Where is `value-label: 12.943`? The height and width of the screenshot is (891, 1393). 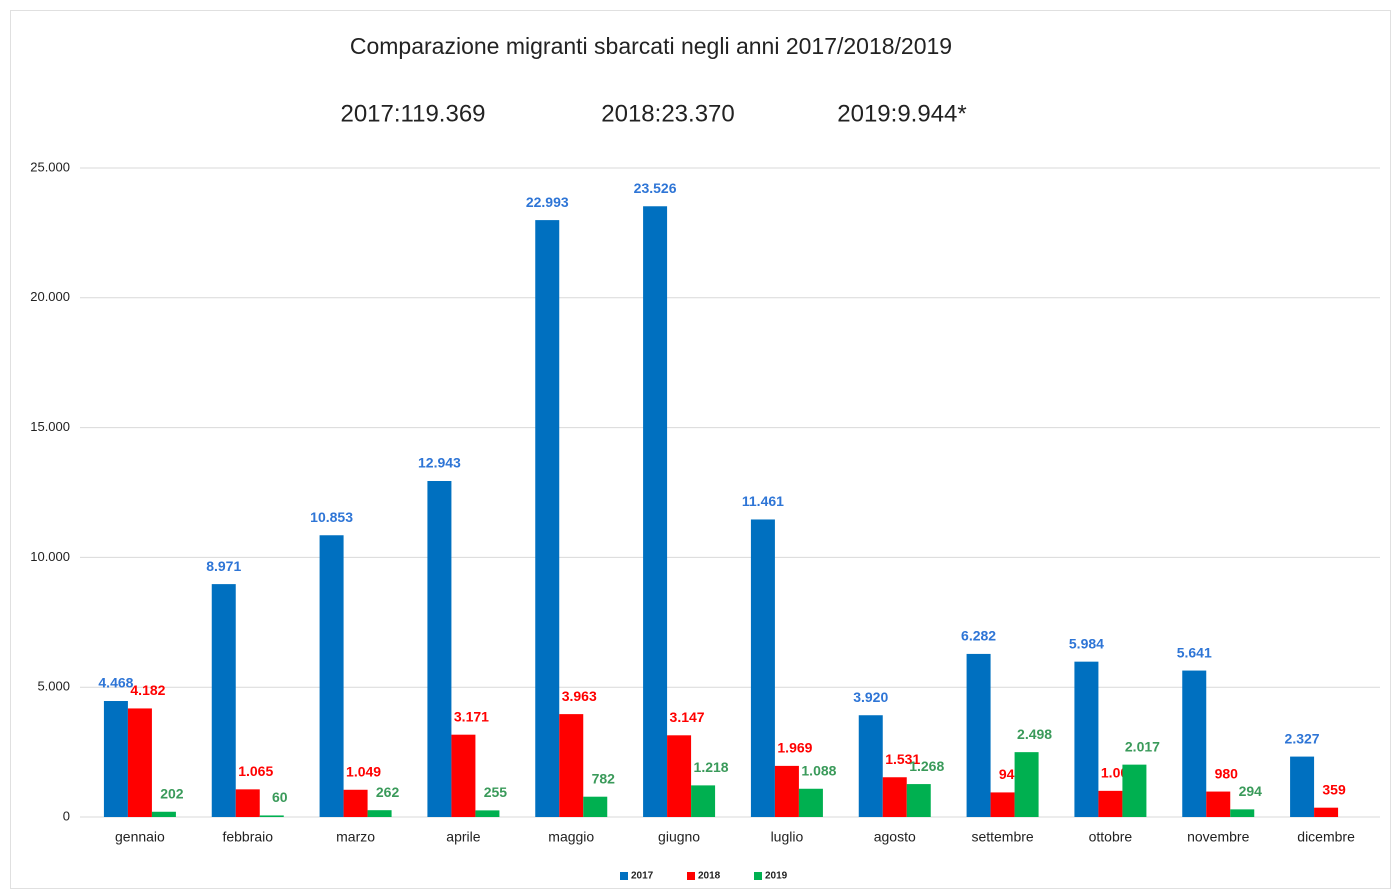
value-label: 12.943 is located at coordinates (439, 463).